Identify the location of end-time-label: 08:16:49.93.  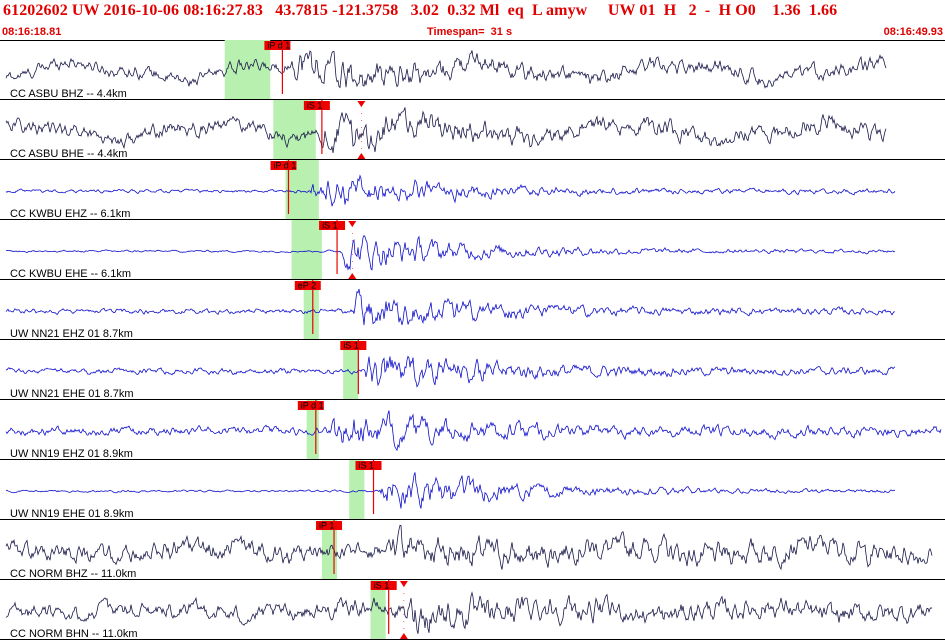
(913, 32).